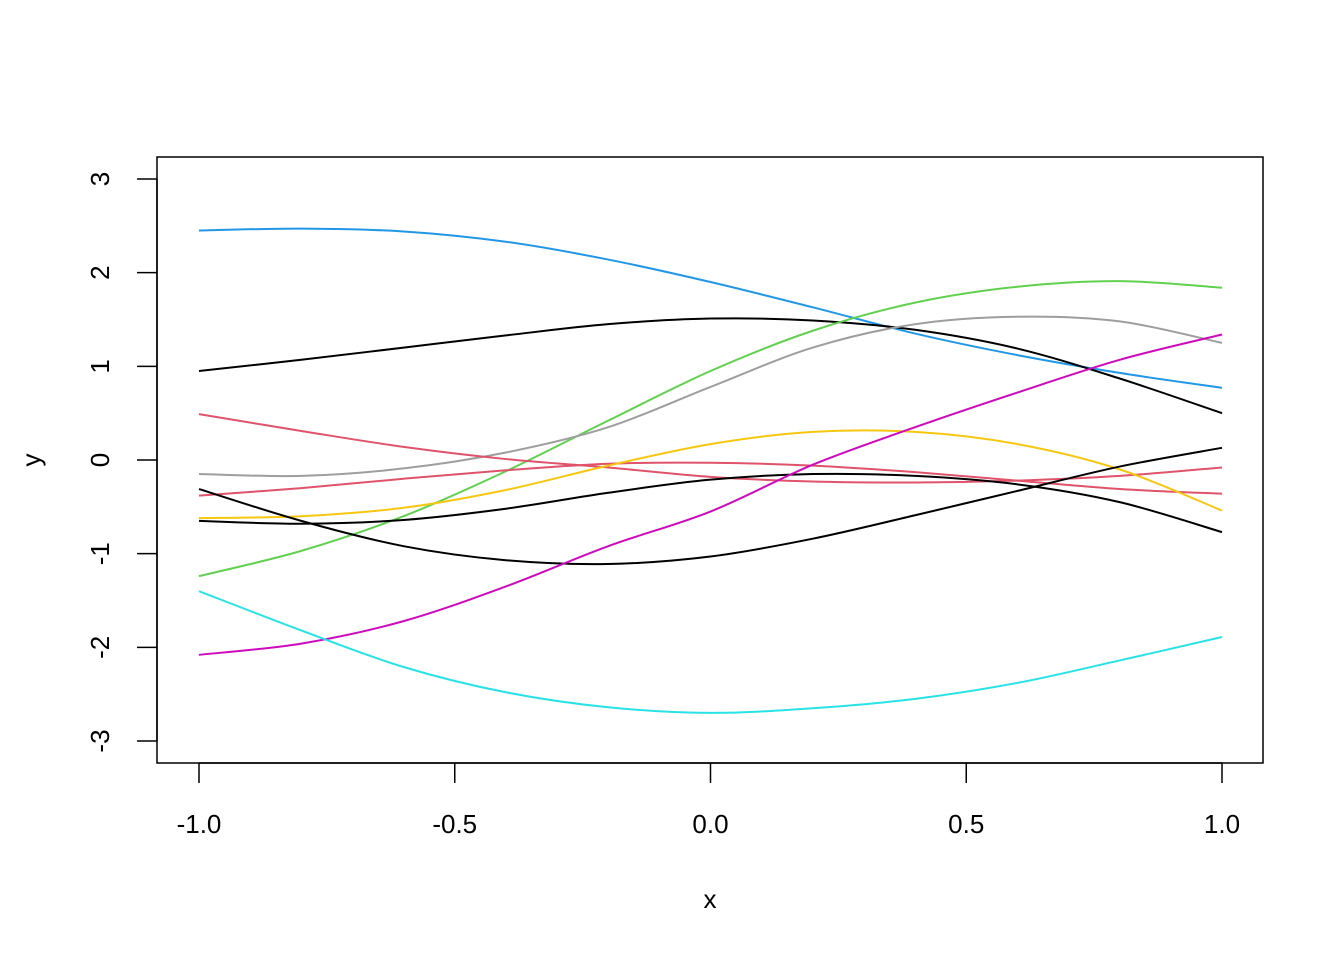  I want to click on y-tick-label: 3, so click(100, 179).